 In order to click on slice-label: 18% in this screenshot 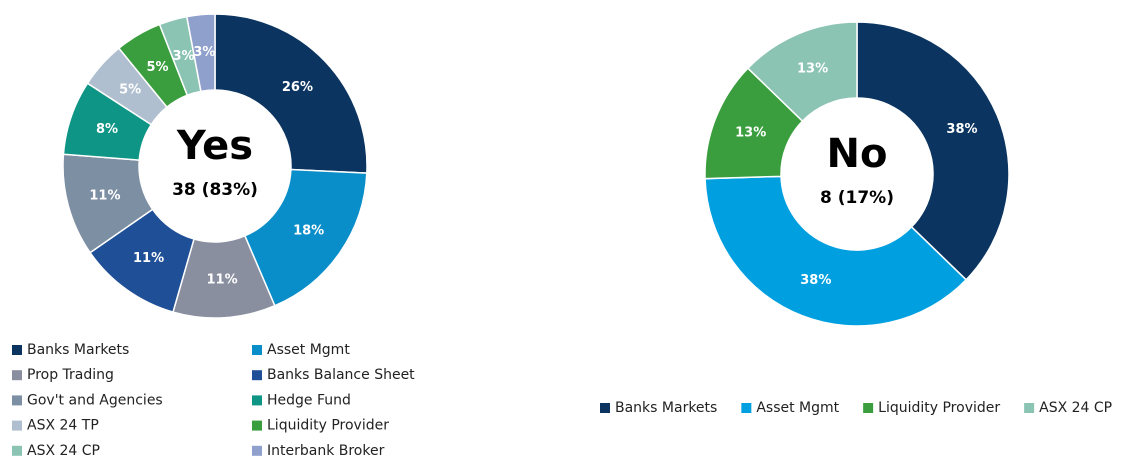, I will do `click(308, 230)`.